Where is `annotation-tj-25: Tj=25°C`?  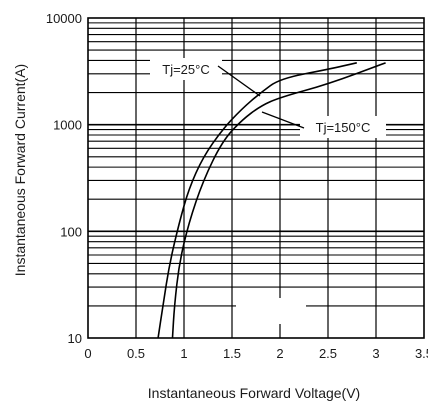 annotation-tj-25: Tj=25°C is located at coordinates (185, 69).